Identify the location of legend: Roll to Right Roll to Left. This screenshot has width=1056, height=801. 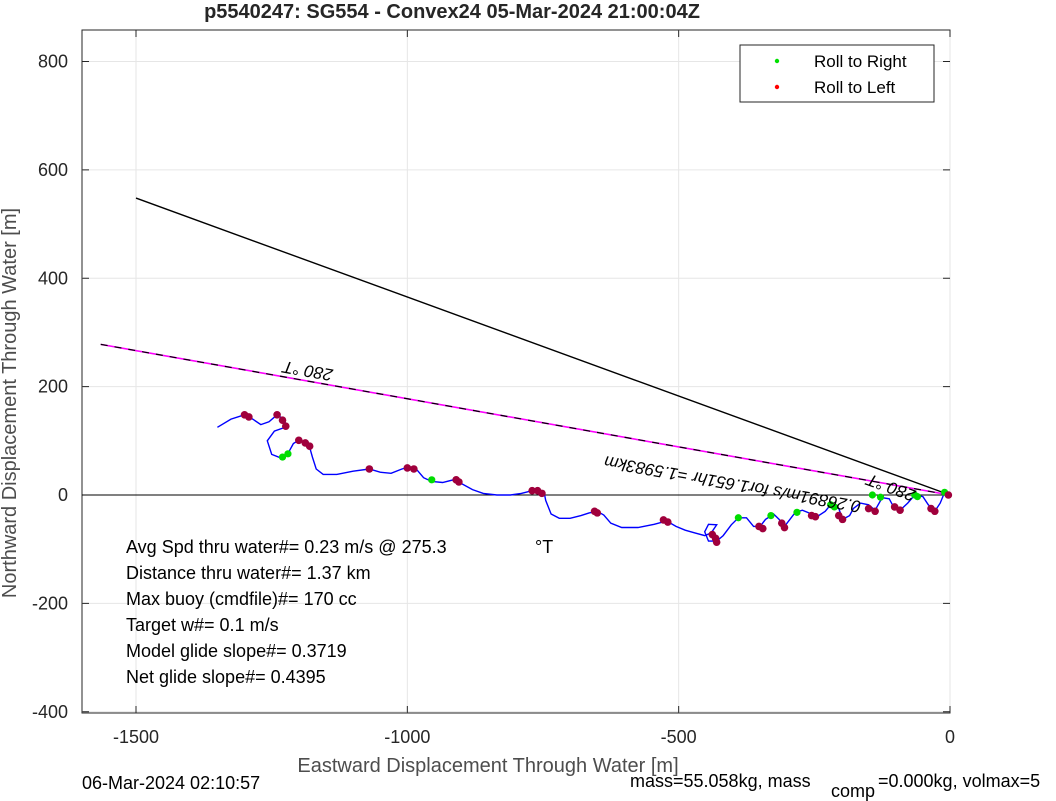
(837, 73).